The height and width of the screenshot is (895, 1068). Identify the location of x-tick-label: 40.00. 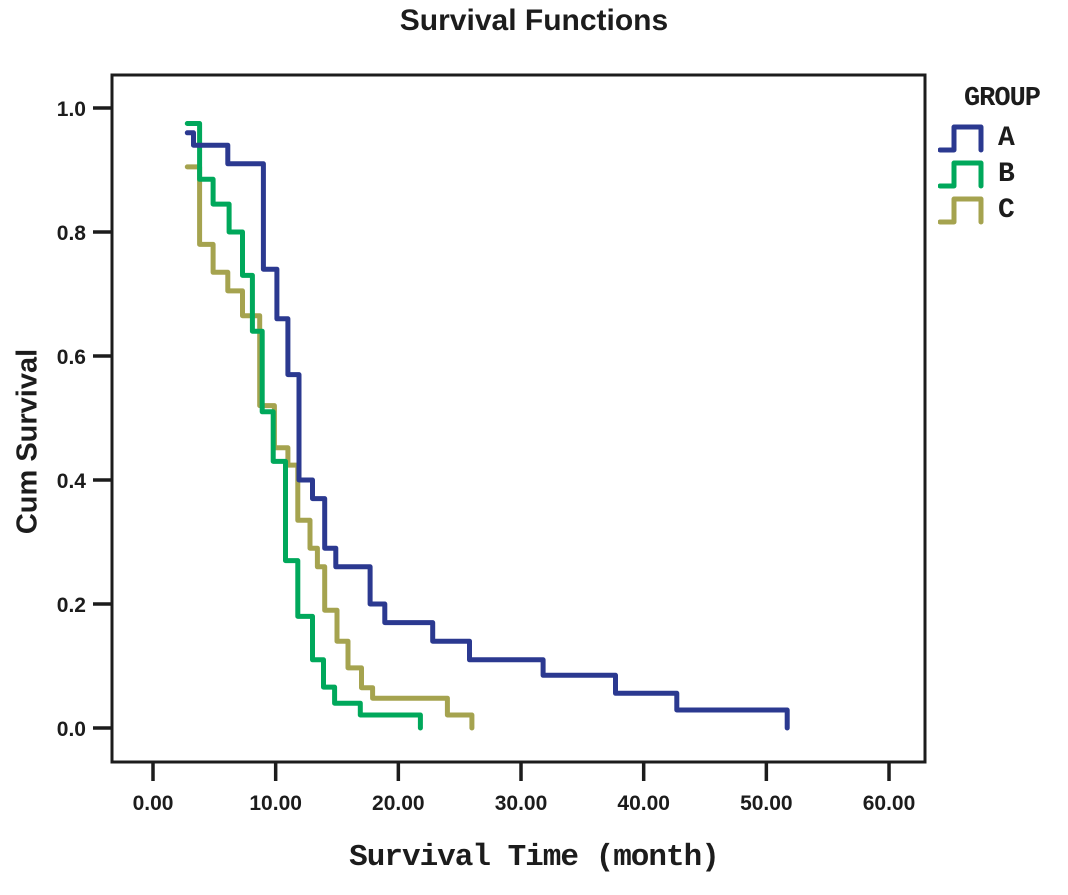
(643, 803).